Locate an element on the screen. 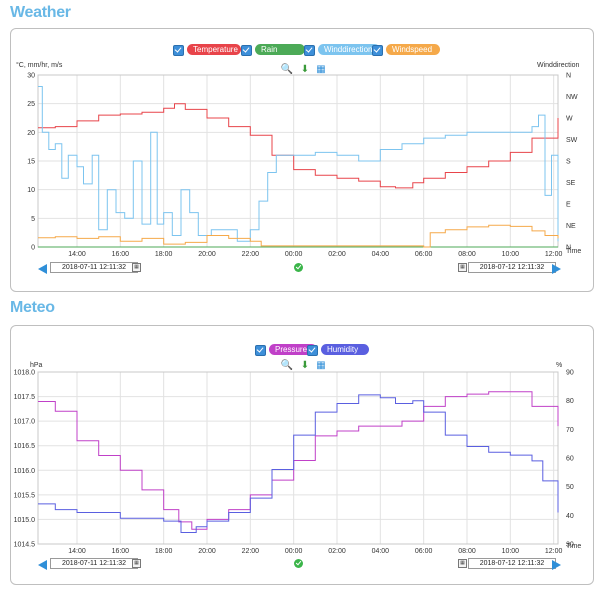  legend-label: Rain is located at coordinates (280, 49).